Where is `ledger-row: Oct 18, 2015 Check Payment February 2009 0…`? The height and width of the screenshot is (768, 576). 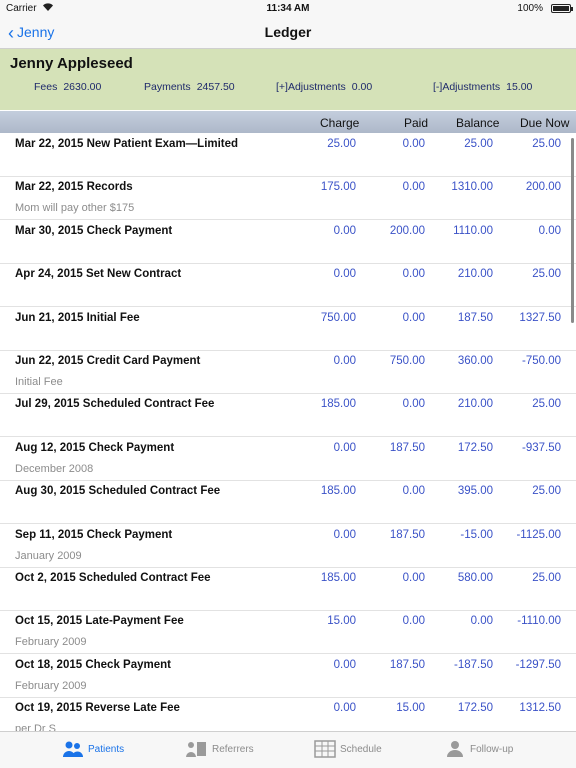 ledger-row: Oct 18, 2015 Check Payment February 2009 0… is located at coordinates (288, 676).